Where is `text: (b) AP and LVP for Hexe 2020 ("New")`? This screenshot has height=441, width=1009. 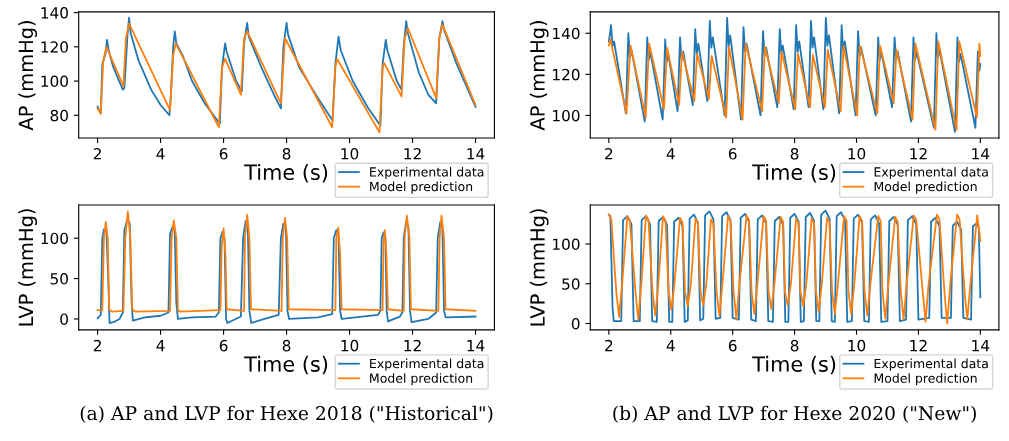
text: (b) AP and LVP for Hexe 2020 ("New") is located at coordinates (794, 414).